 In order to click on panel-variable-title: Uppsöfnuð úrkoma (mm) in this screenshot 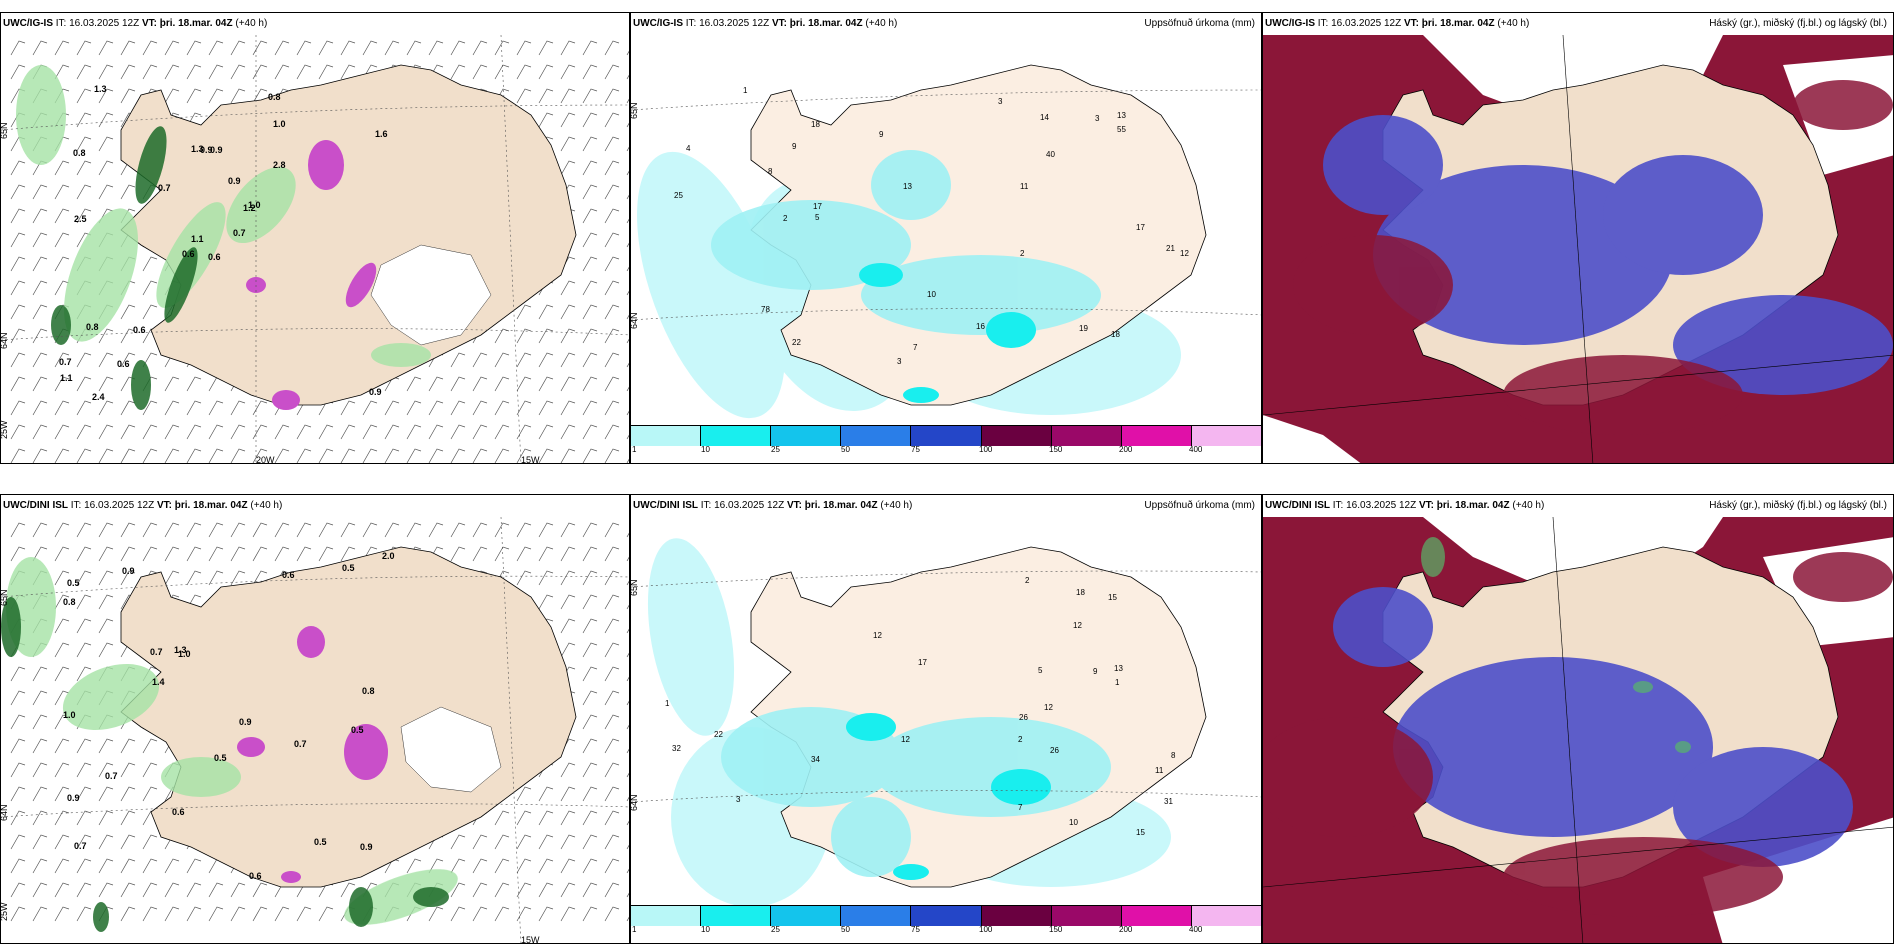, I will do `click(1199, 23)`.